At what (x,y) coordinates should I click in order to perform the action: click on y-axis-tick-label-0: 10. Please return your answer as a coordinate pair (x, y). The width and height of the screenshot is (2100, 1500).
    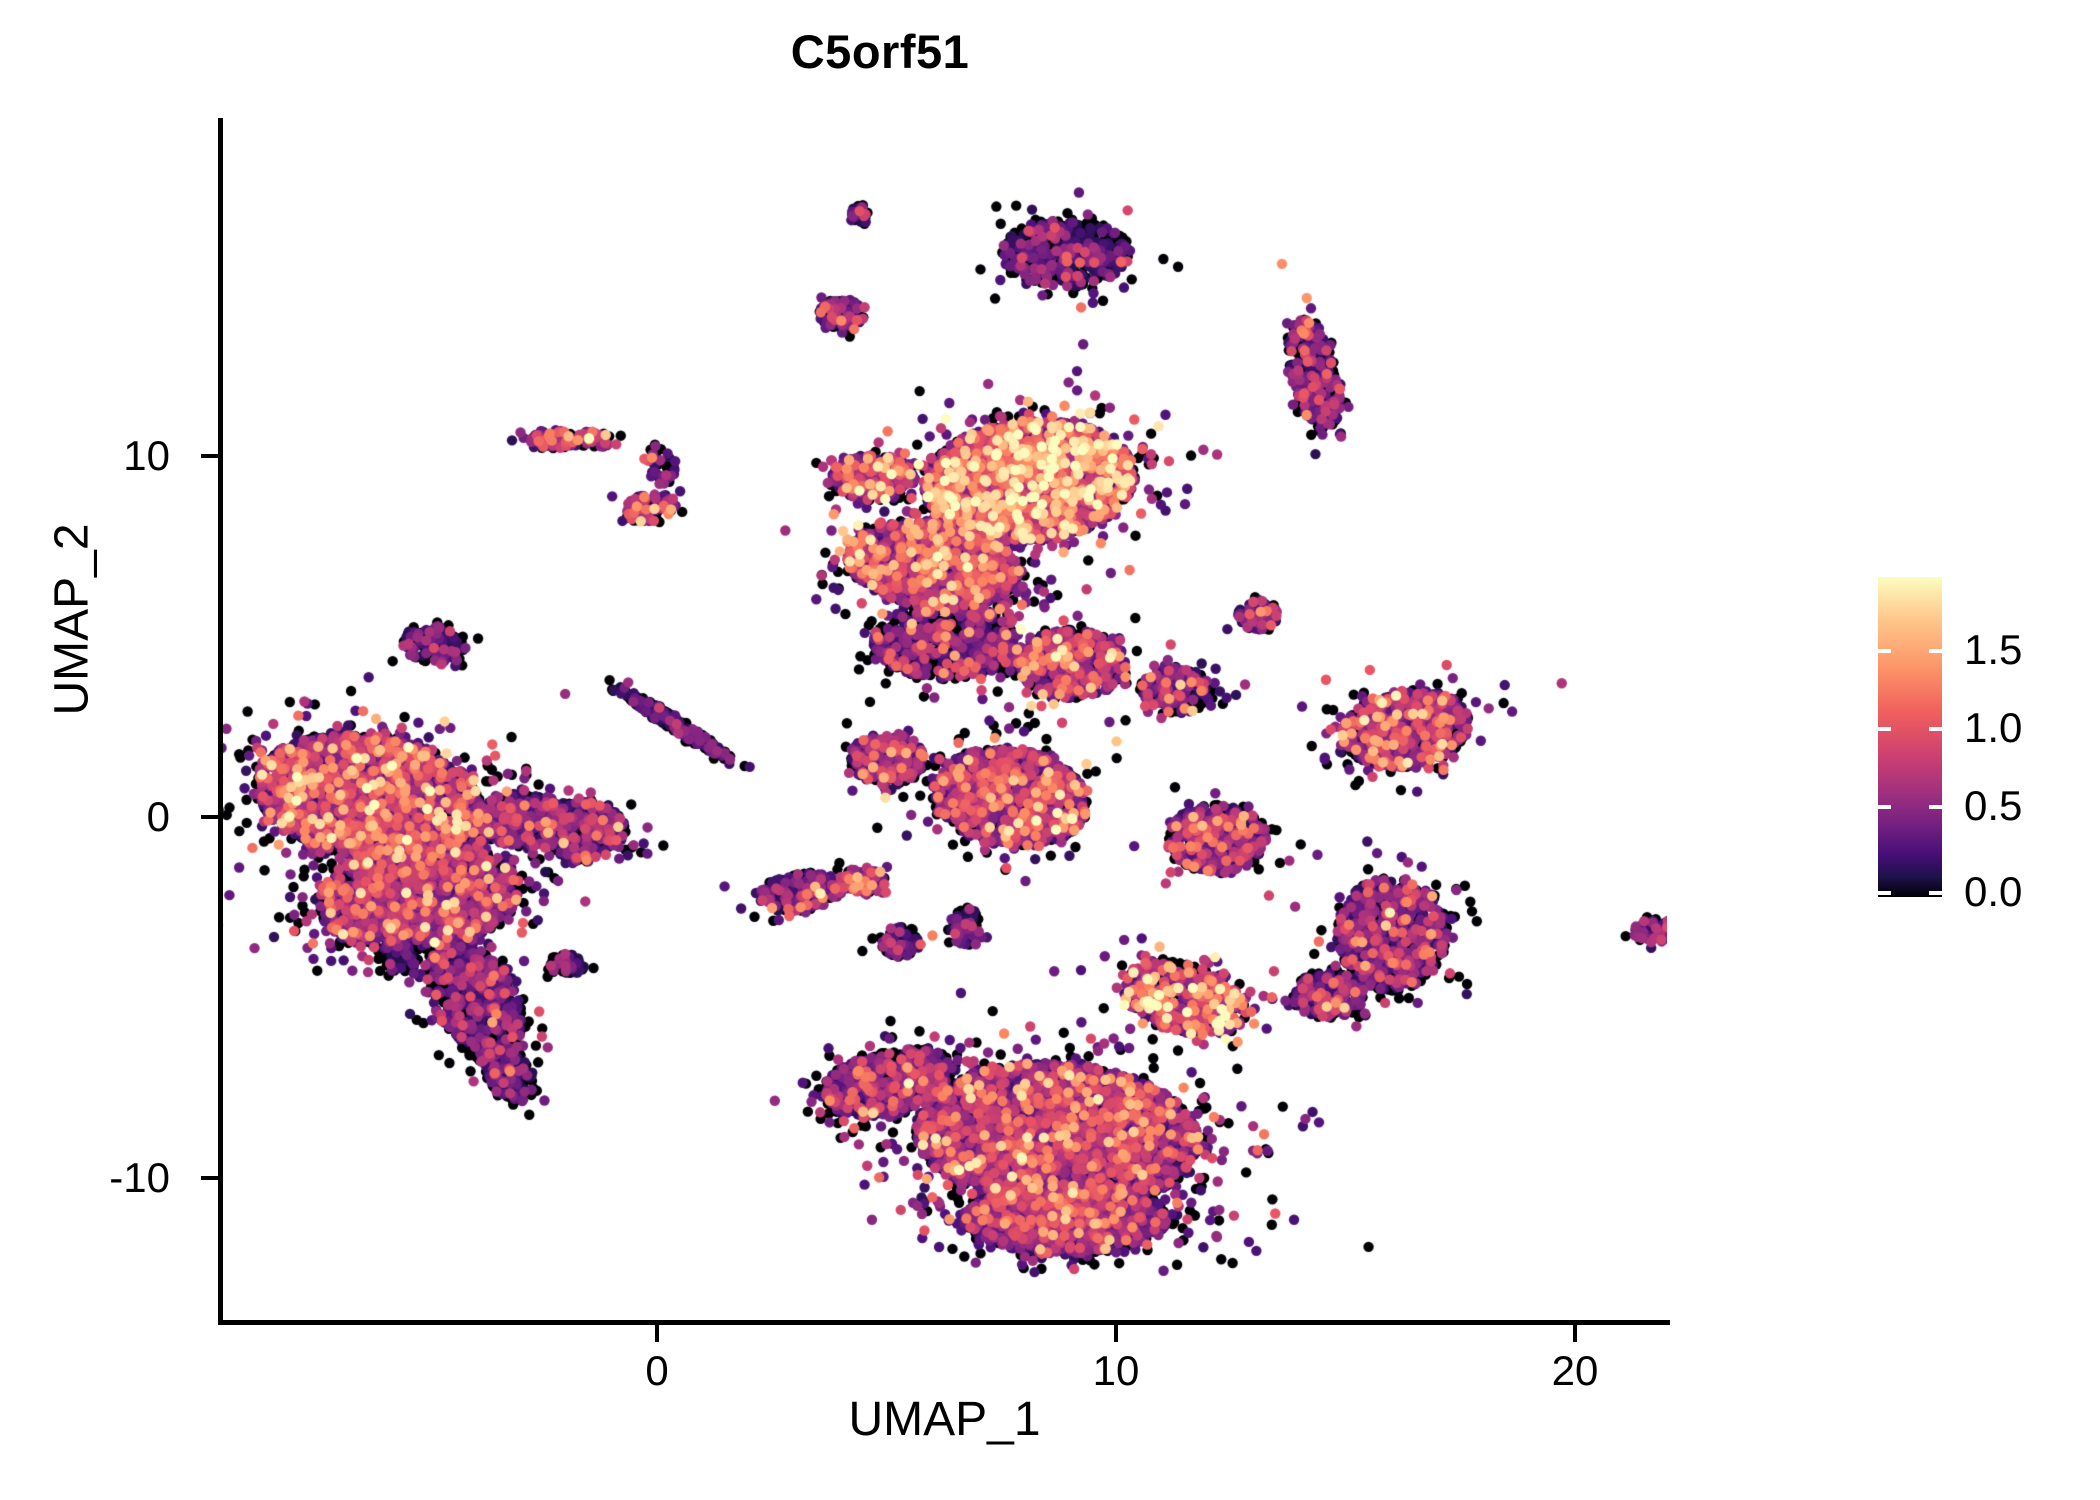
    Looking at the image, I should click on (146, 455).